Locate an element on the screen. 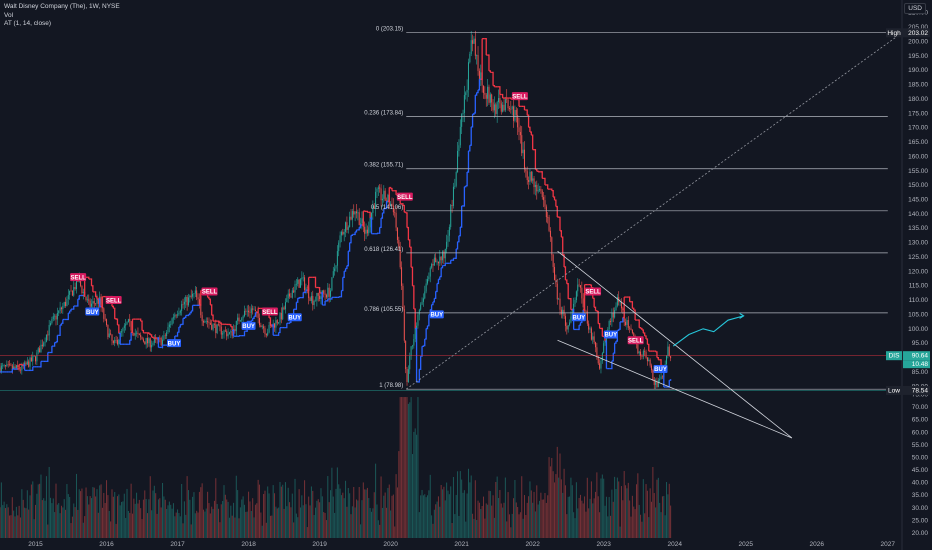 Image resolution: width=932 pixels, height=550 pixels. fib-level-label: 0.236 (173.84) is located at coordinates (383, 114).